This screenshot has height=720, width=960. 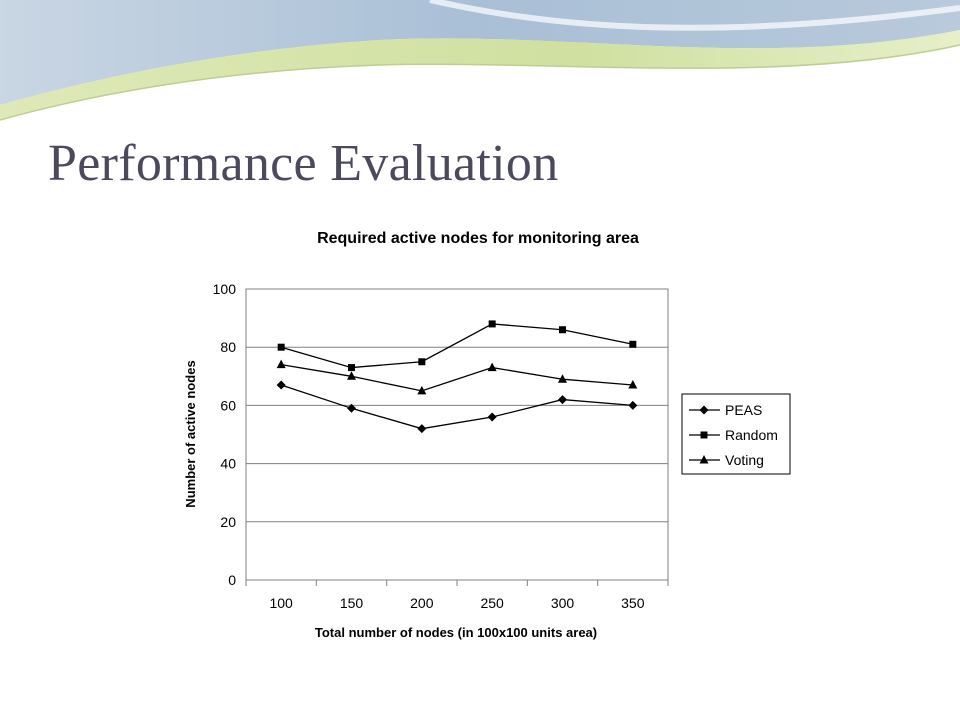 What do you see at coordinates (228, 464) in the screenshot?
I see `y-tick-label: 40` at bounding box center [228, 464].